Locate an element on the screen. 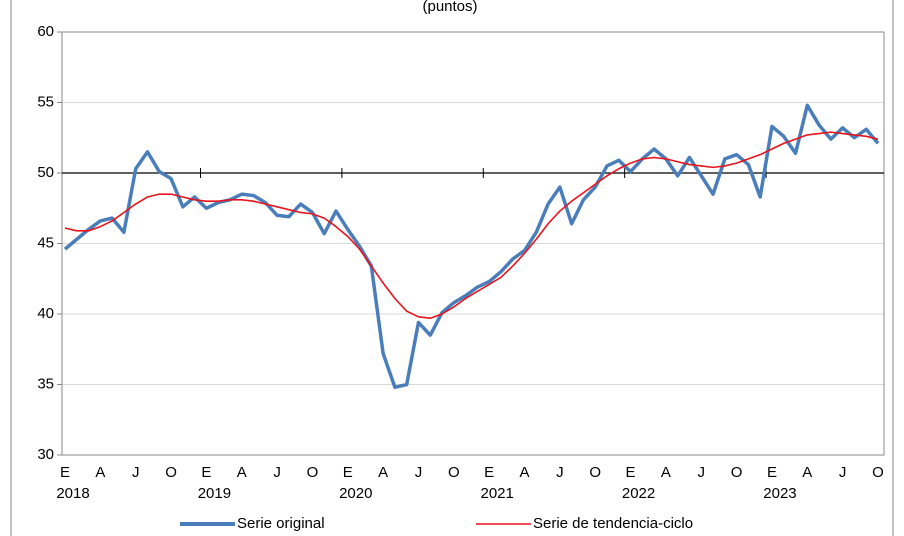 This screenshot has height=536, width=904. y-tick-label: 50 is located at coordinates (45, 172).